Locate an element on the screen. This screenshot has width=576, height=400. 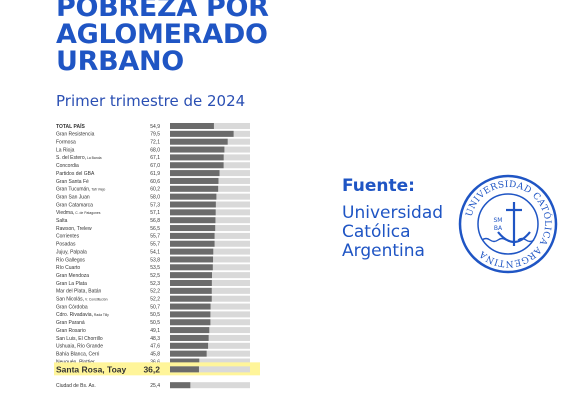
value-label-6: 61,9 is located at coordinates (155, 174).